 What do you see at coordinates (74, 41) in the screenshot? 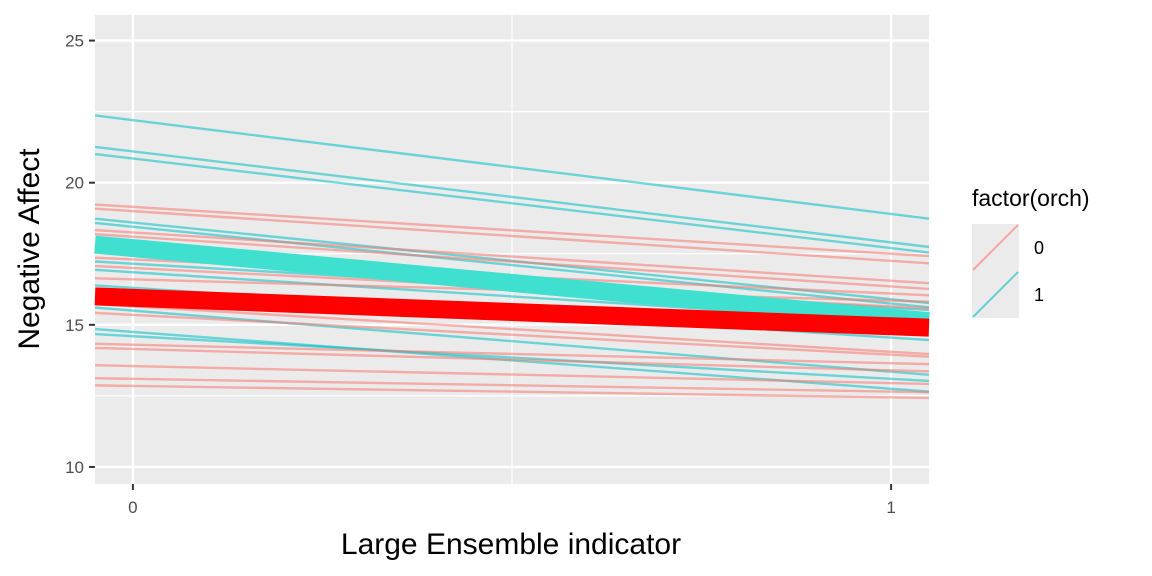
I see `y-tick-label: 25` at bounding box center [74, 41].